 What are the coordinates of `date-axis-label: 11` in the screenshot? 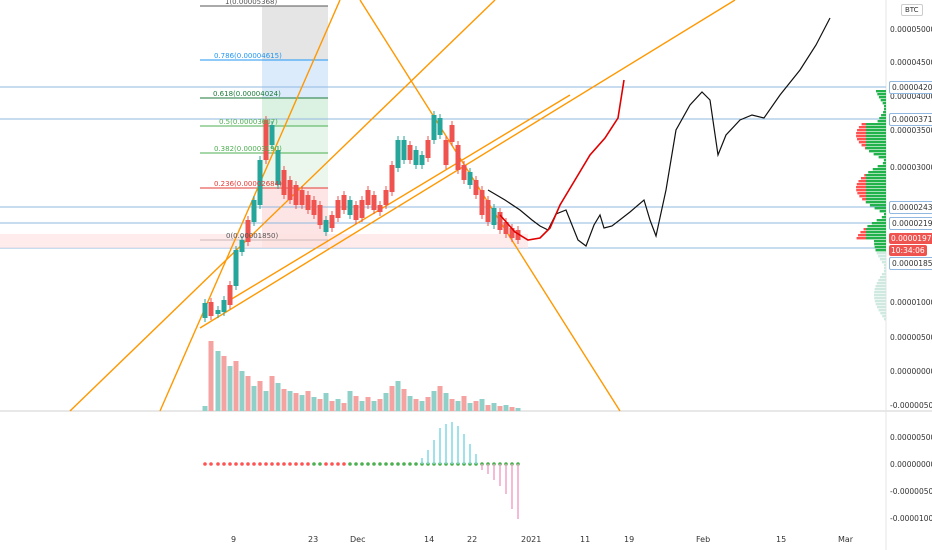 It's located at (585, 539).